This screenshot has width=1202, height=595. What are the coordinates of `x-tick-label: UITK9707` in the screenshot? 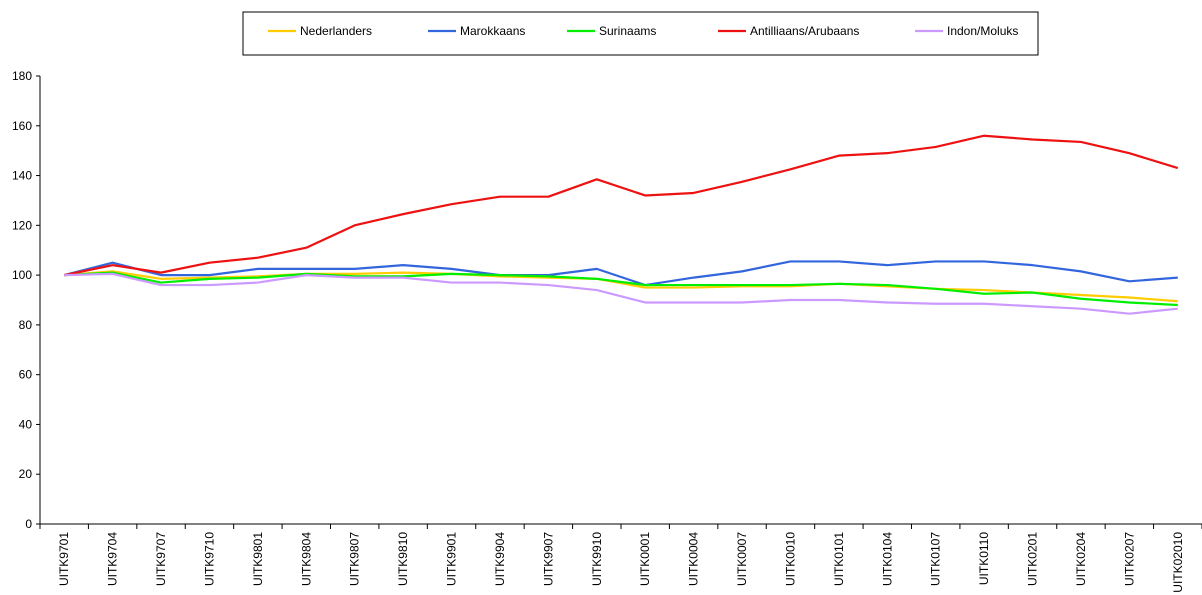 It's located at (161, 559).